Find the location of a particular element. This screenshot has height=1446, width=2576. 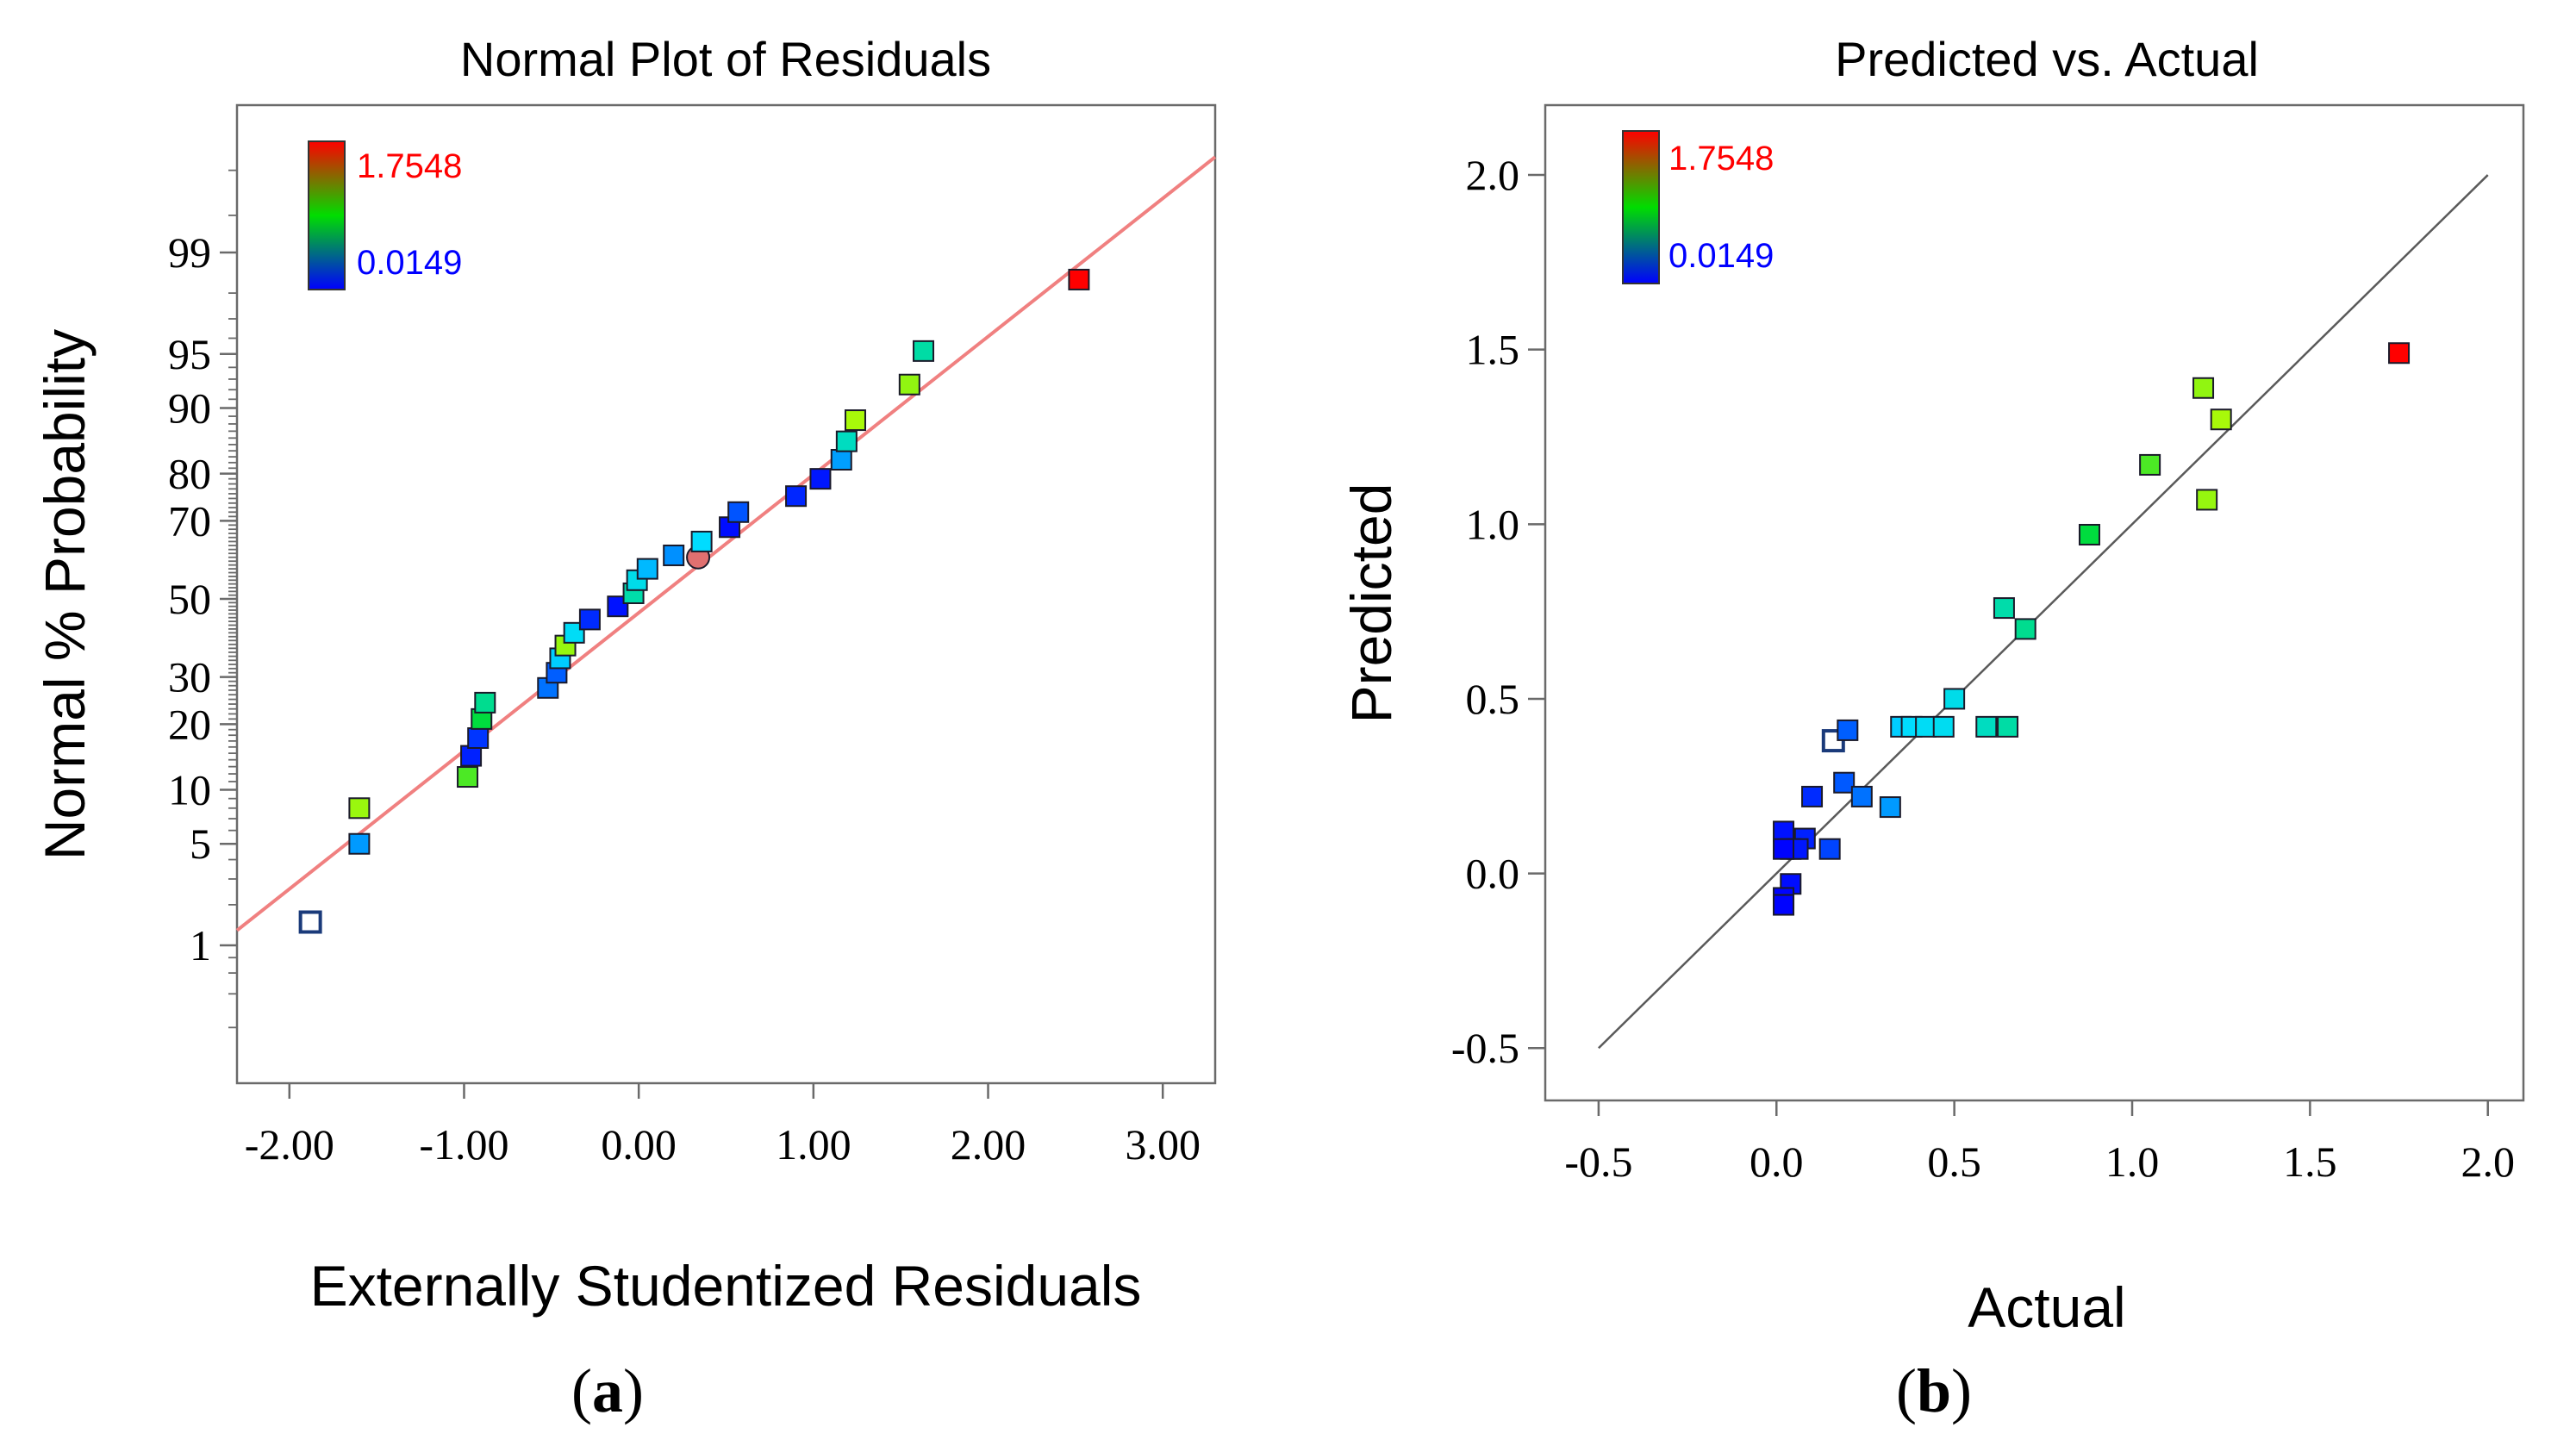

panel-a-title: Normal Plot of Residuals is located at coordinates (725, 59).